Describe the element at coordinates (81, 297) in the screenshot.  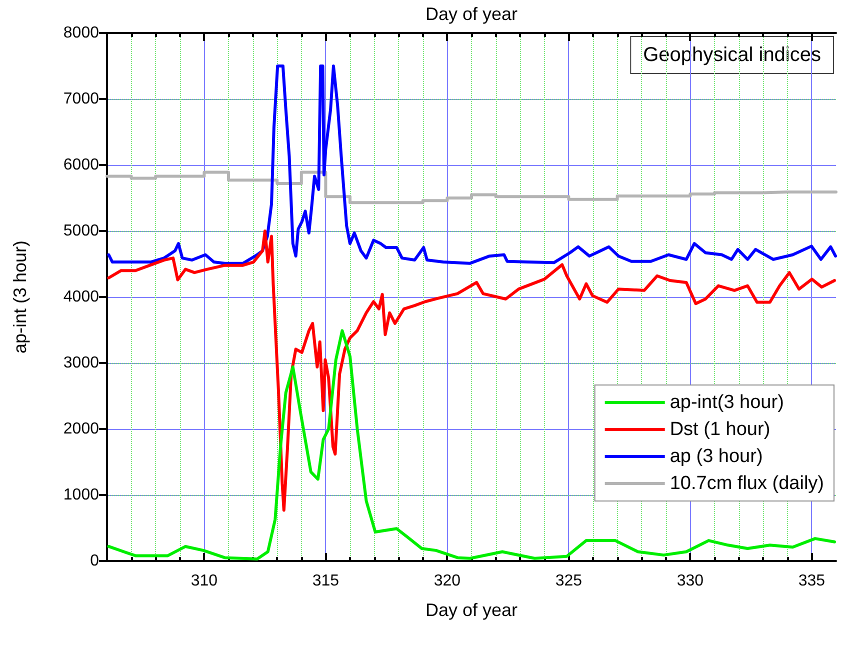
I see `y-tick-label: 4000` at that location.